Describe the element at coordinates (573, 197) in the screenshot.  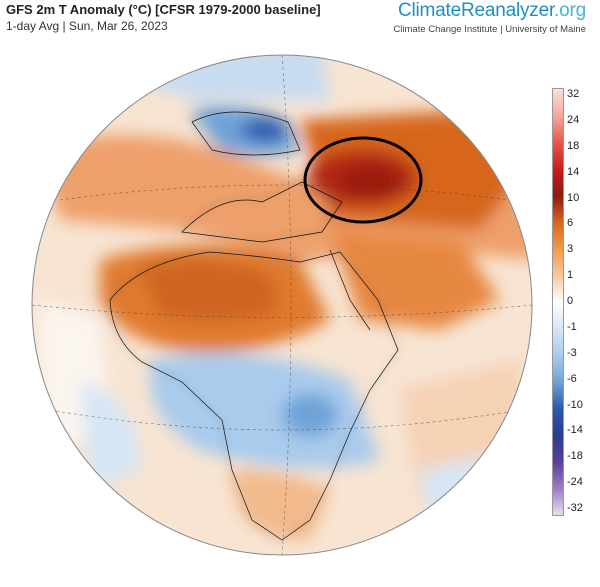
I see `colorbar-tick-label: 10` at that location.